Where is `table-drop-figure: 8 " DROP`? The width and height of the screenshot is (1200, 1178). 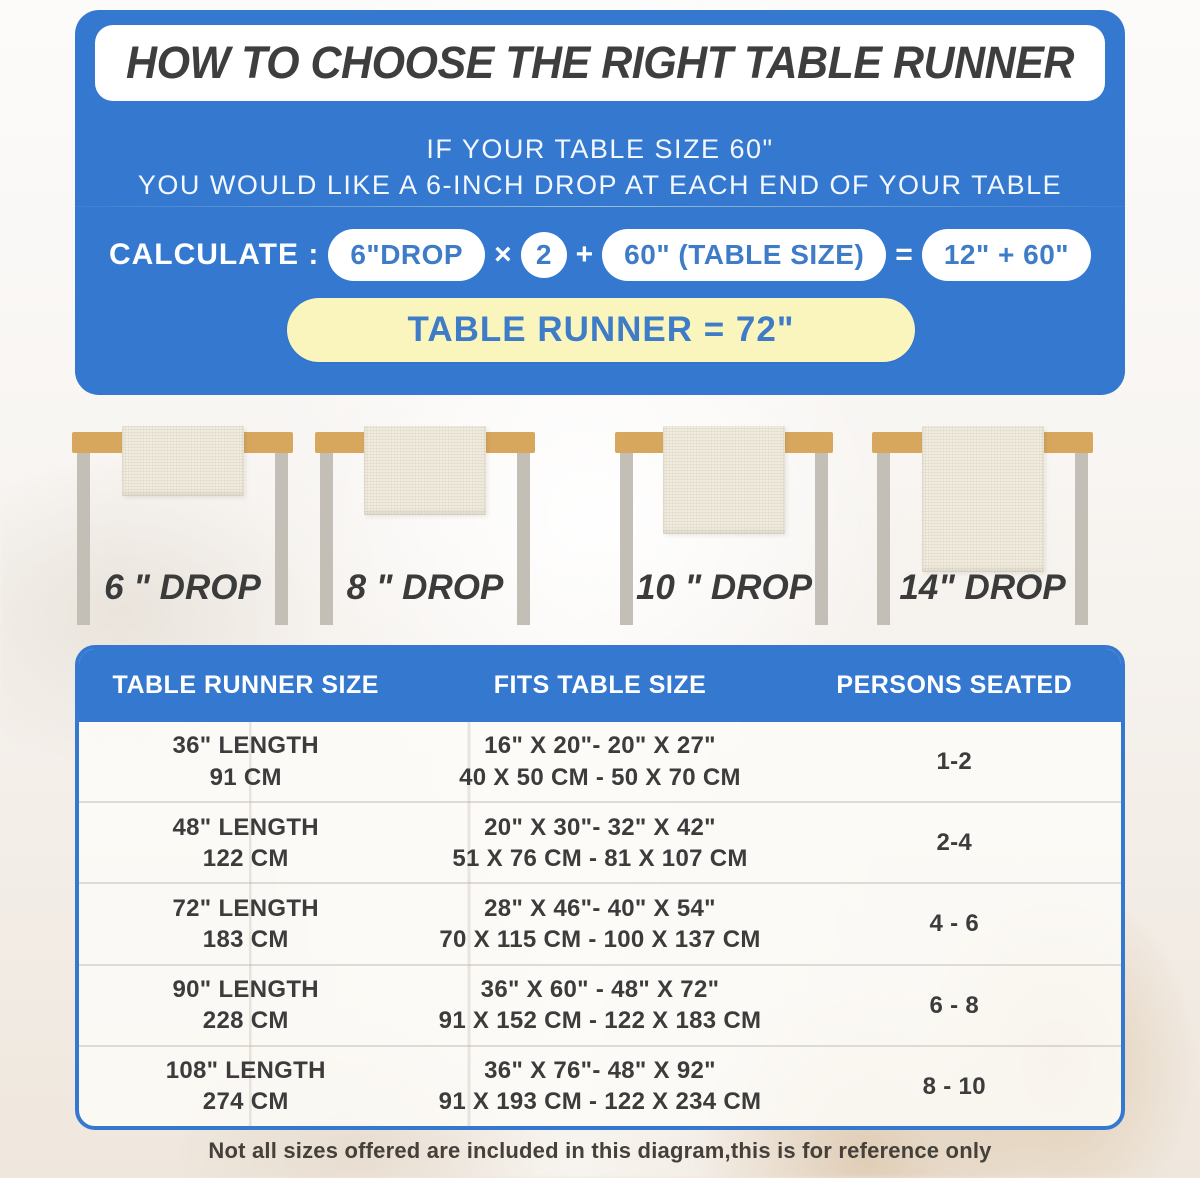 table-drop-figure: 8 " DROP is located at coordinates (425, 536).